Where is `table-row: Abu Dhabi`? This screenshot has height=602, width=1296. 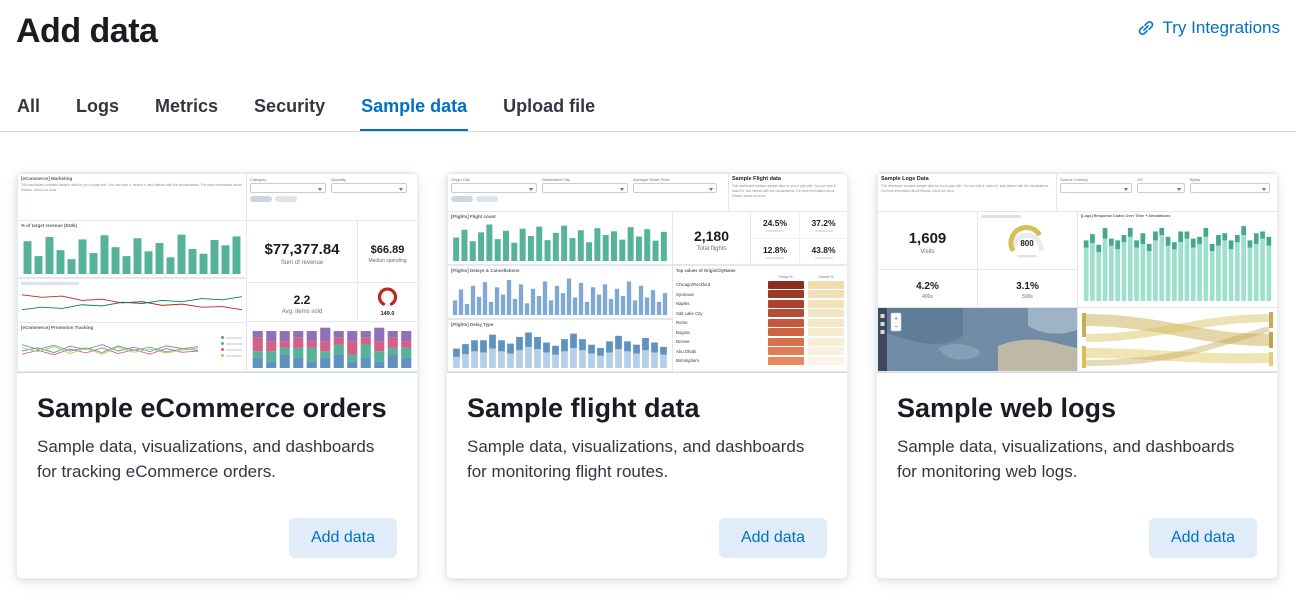 table-row: Abu Dhabi is located at coordinates (760, 352).